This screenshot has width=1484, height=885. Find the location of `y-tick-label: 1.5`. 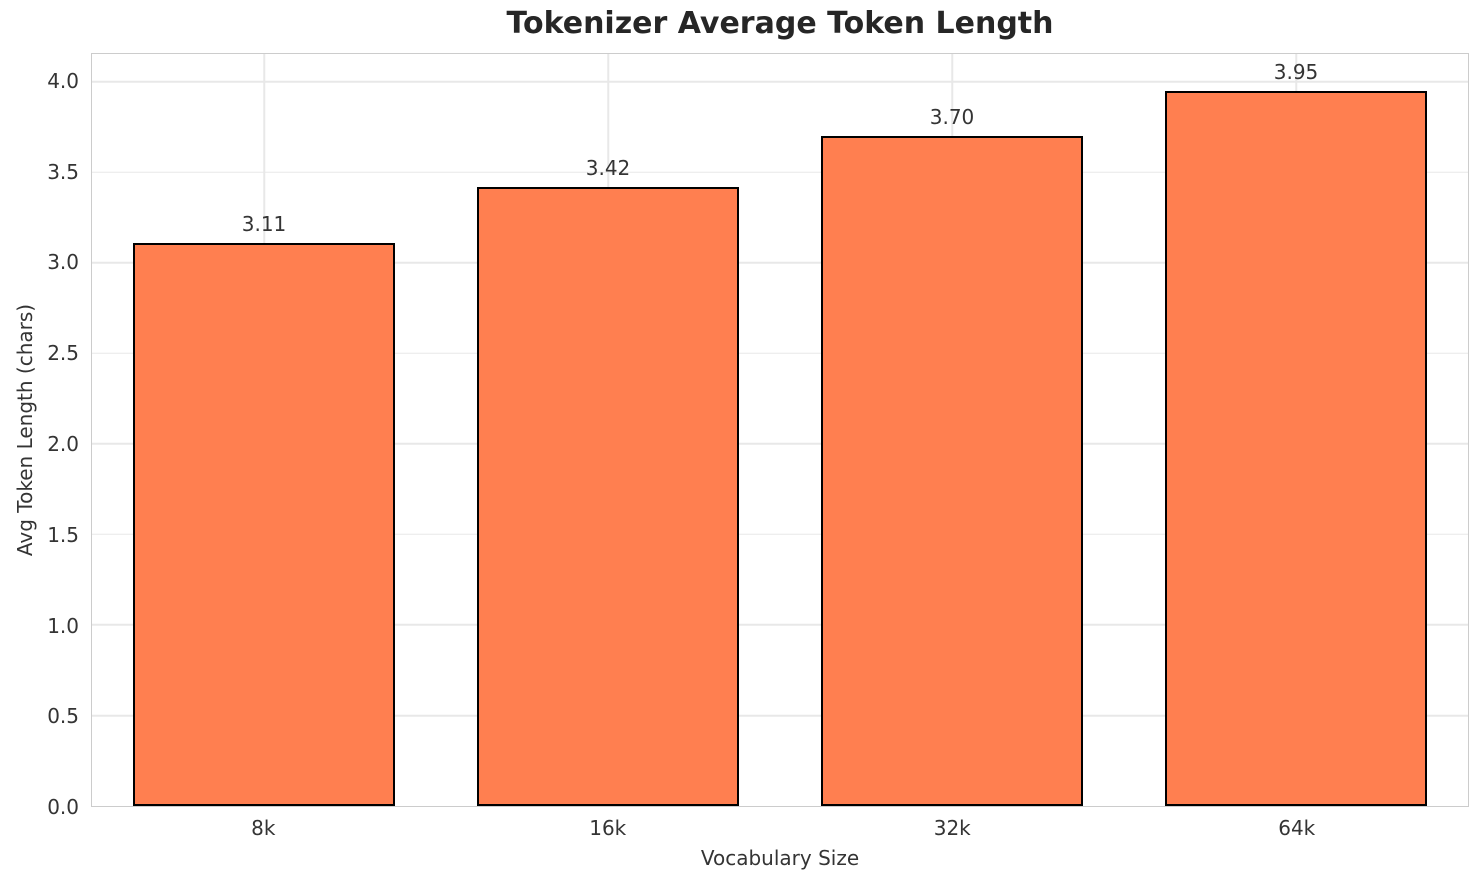

y-tick-label: 1.5 is located at coordinates (63, 534).